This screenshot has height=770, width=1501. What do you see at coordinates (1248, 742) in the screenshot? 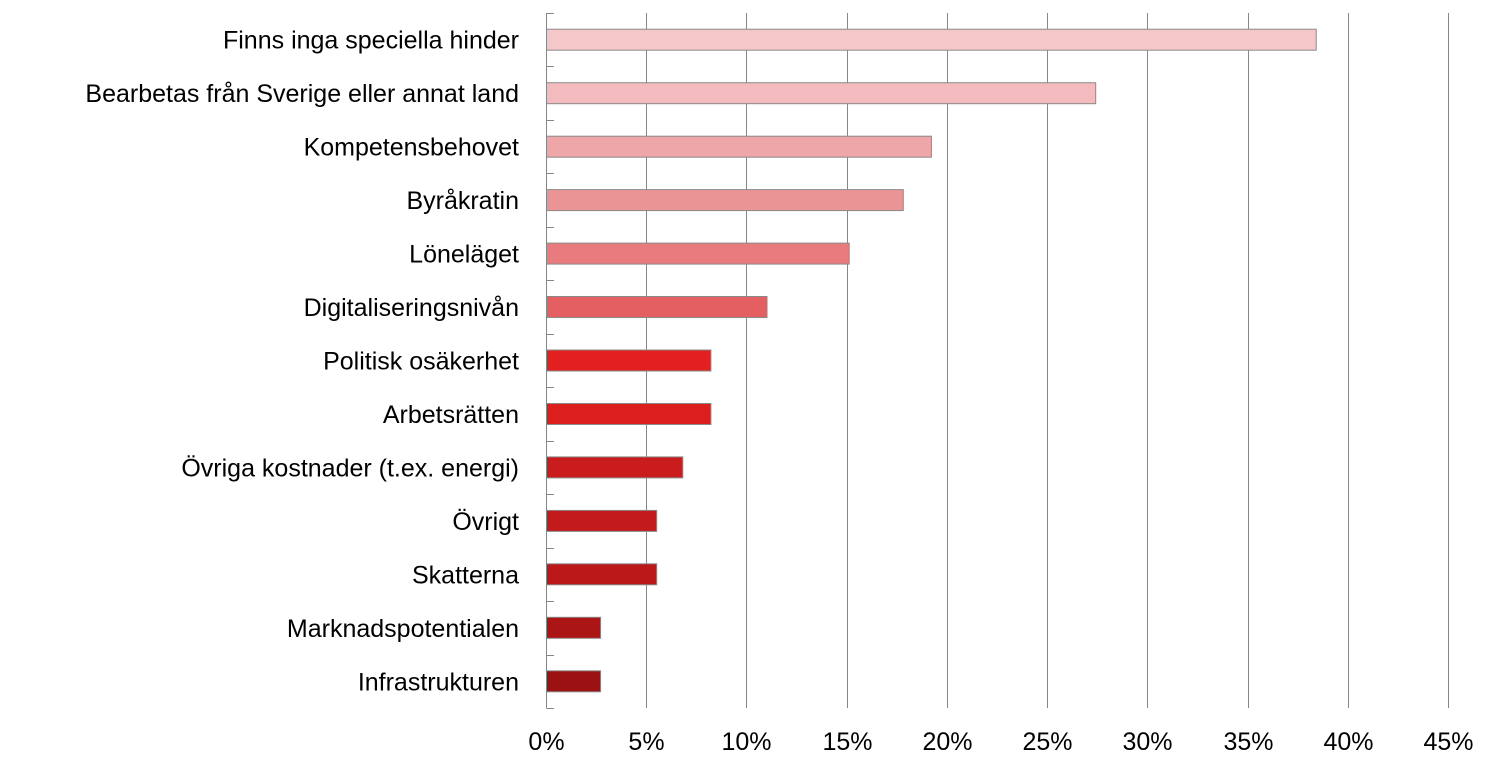
I see `x-tick-label: 35%` at bounding box center [1248, 742].